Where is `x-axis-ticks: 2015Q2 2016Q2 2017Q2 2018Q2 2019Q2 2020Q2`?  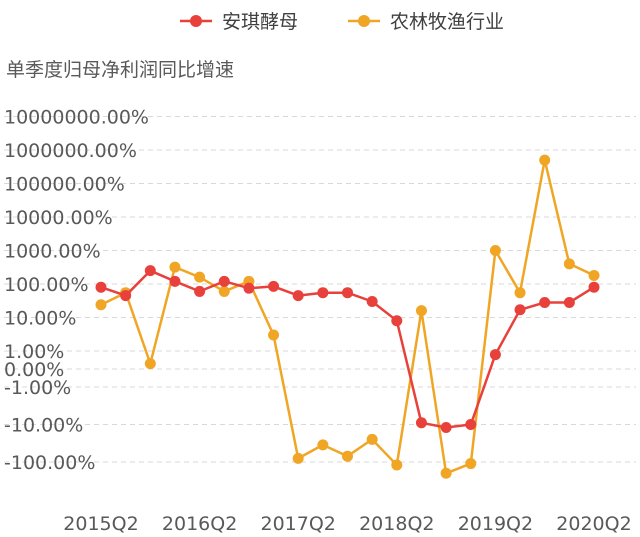
x-axis-ticks: 2015Q2 2016Q2 2017Q2 2018Q2 2019Q2 2020Q2 is located at coordinates (347, 524).